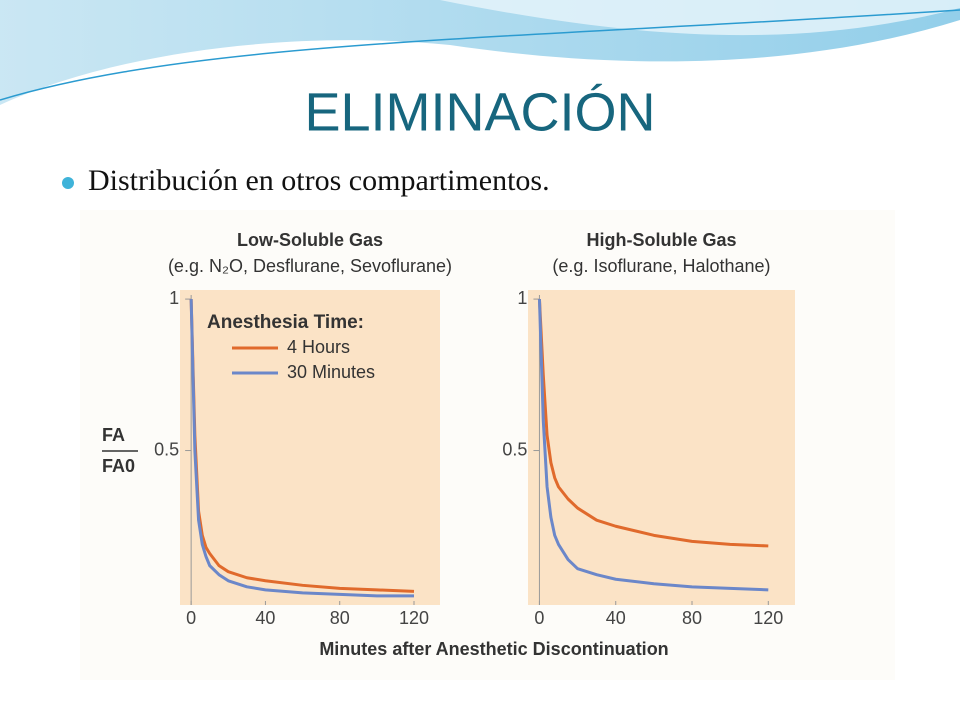 Image resolution: width=960 pixels, height=720 pixels. What do you see at coordinates (285, 322) in the screenshot?
I see `legend-title: Anesthesia Time:` at bounding box center [285, 322].